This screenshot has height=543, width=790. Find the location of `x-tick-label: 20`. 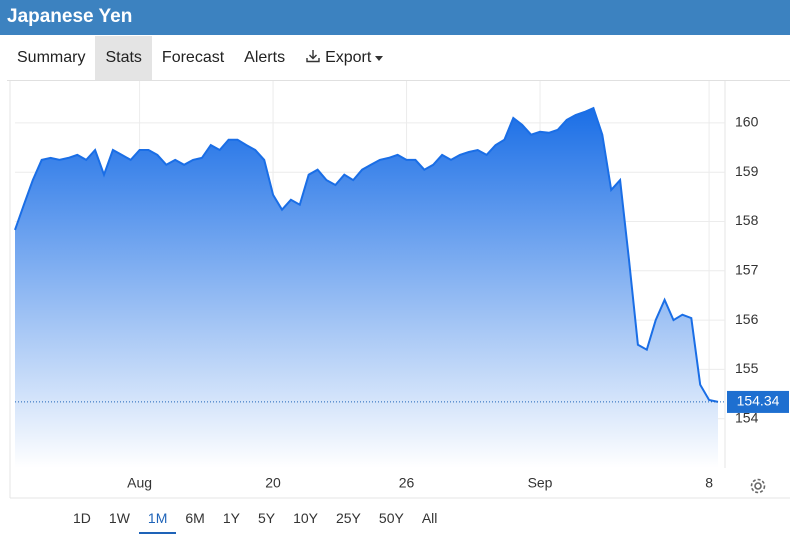

x-tick-label: 20 is located at coordinates (273, 483).